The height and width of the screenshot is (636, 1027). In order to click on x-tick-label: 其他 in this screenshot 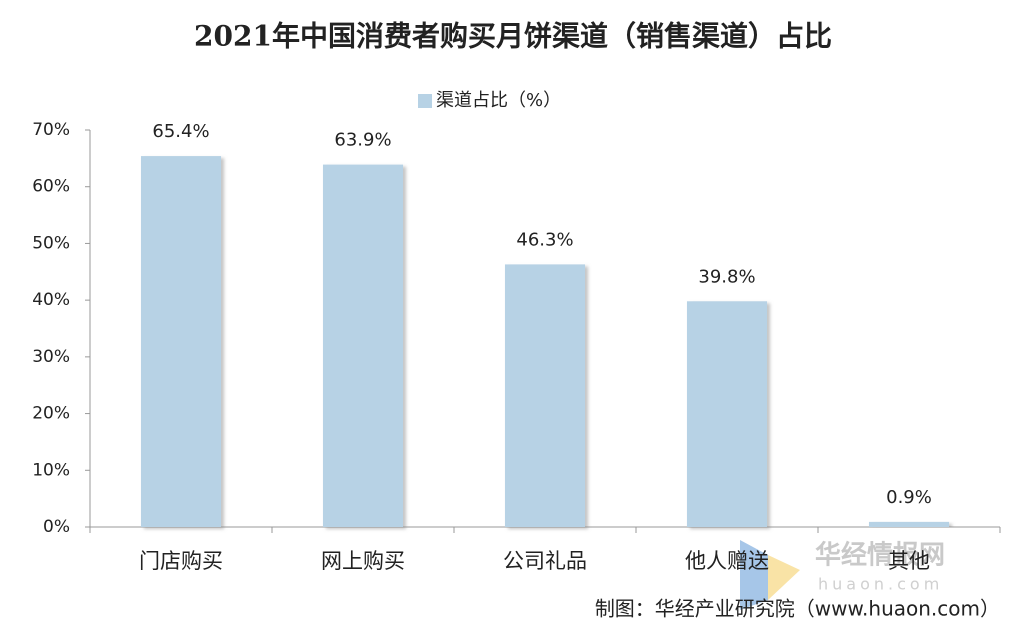, I will do `click(909, 561)`.